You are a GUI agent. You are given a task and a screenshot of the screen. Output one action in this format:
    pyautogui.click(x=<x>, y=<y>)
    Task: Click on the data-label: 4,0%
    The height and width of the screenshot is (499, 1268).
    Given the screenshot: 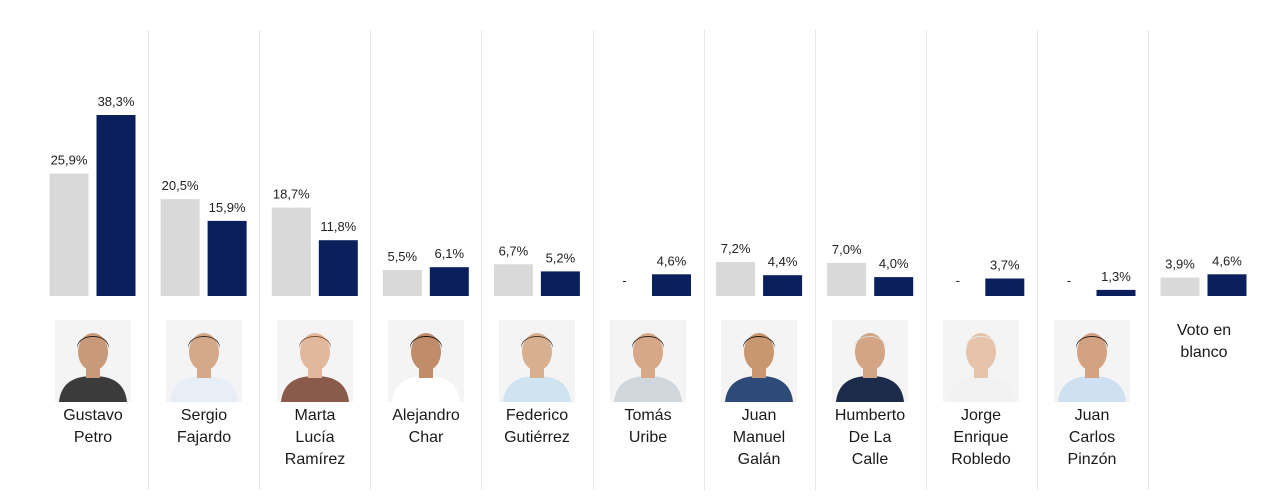 What is the action you would take?
    pyautogui.click(x=894, y=263)
    